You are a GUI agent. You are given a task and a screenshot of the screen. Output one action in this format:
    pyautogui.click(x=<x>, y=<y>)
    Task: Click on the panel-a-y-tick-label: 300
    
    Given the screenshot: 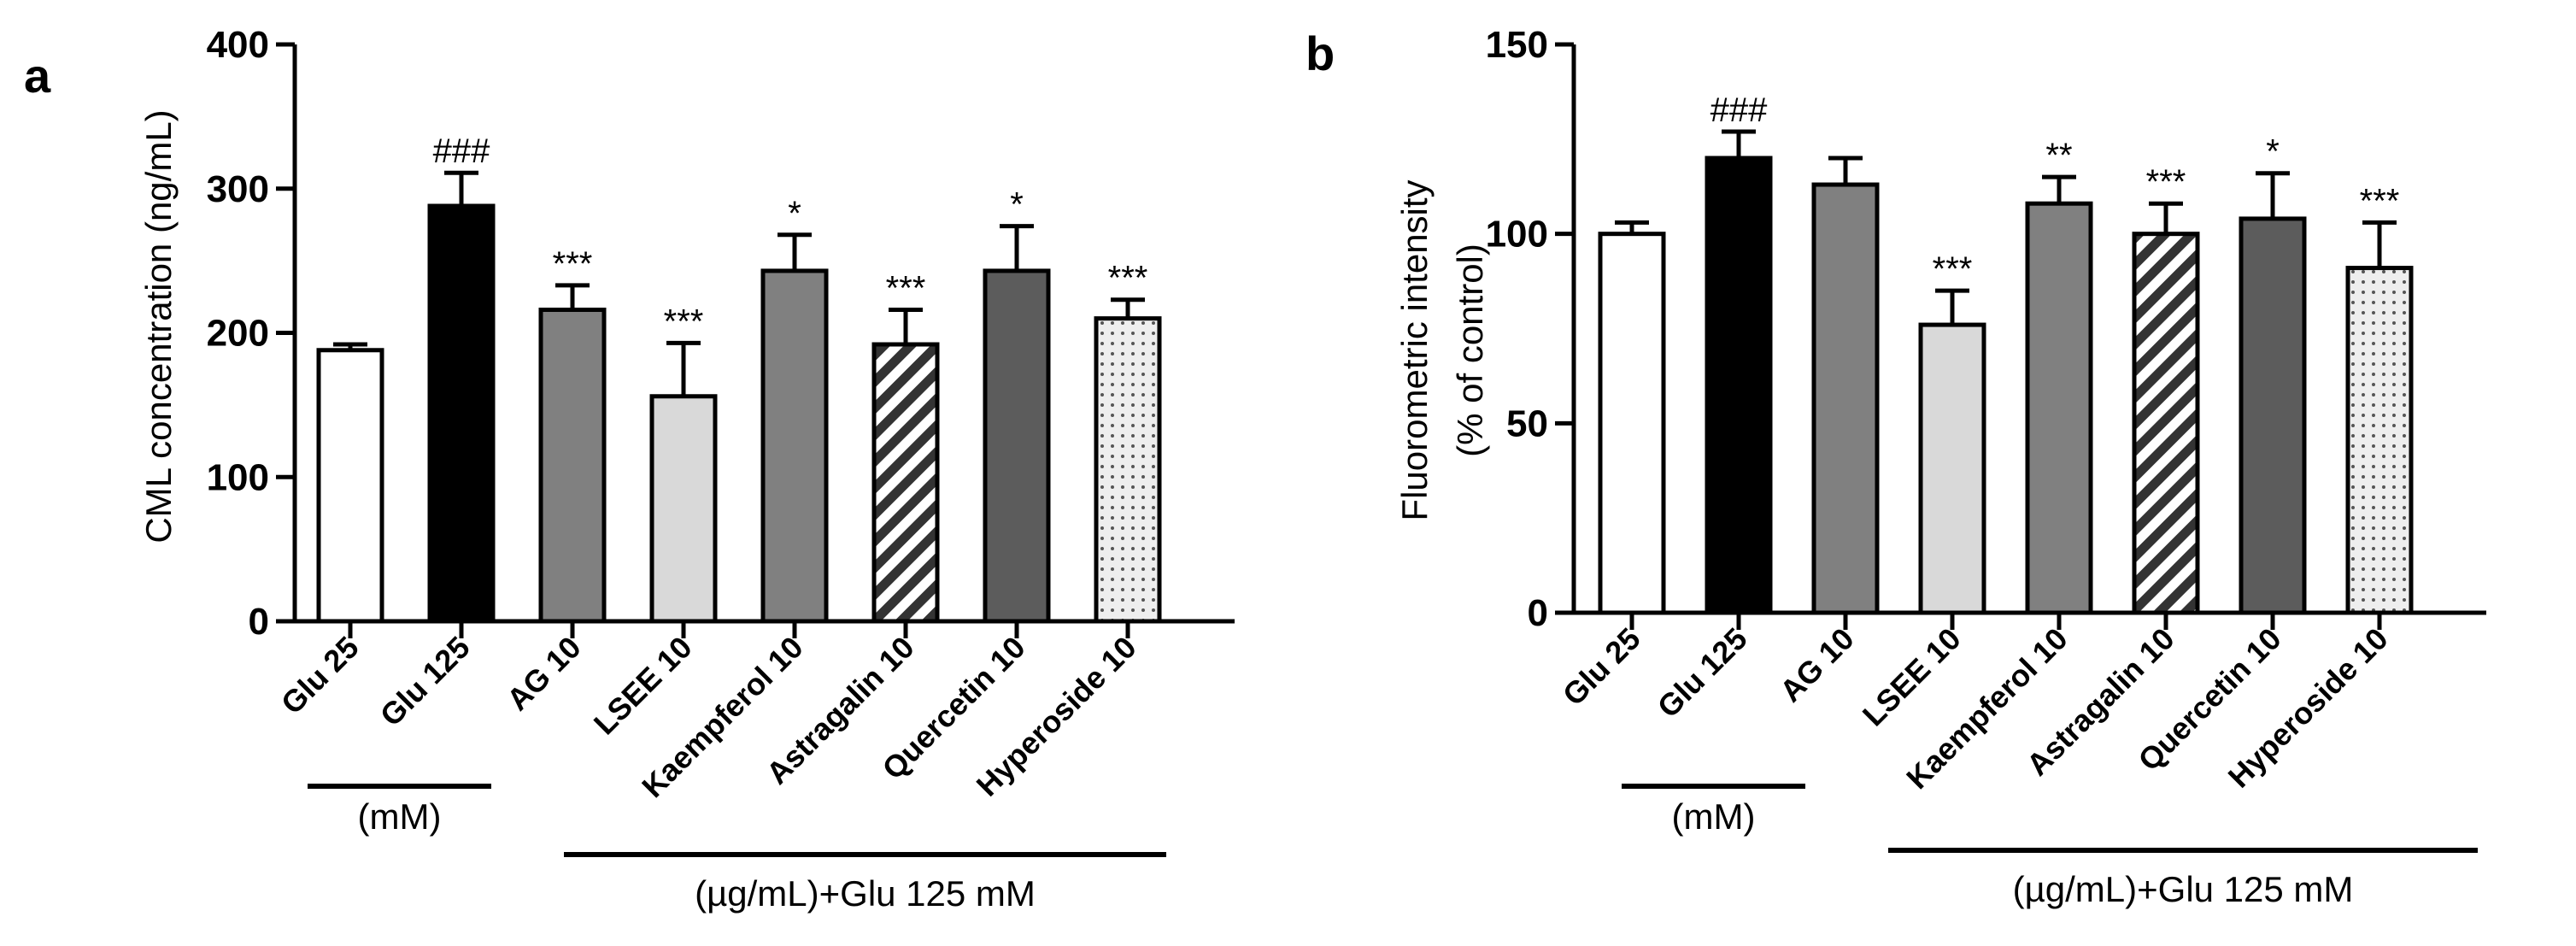 What is the action you would take?
    pyautogui.click(x=238, y=189)
    